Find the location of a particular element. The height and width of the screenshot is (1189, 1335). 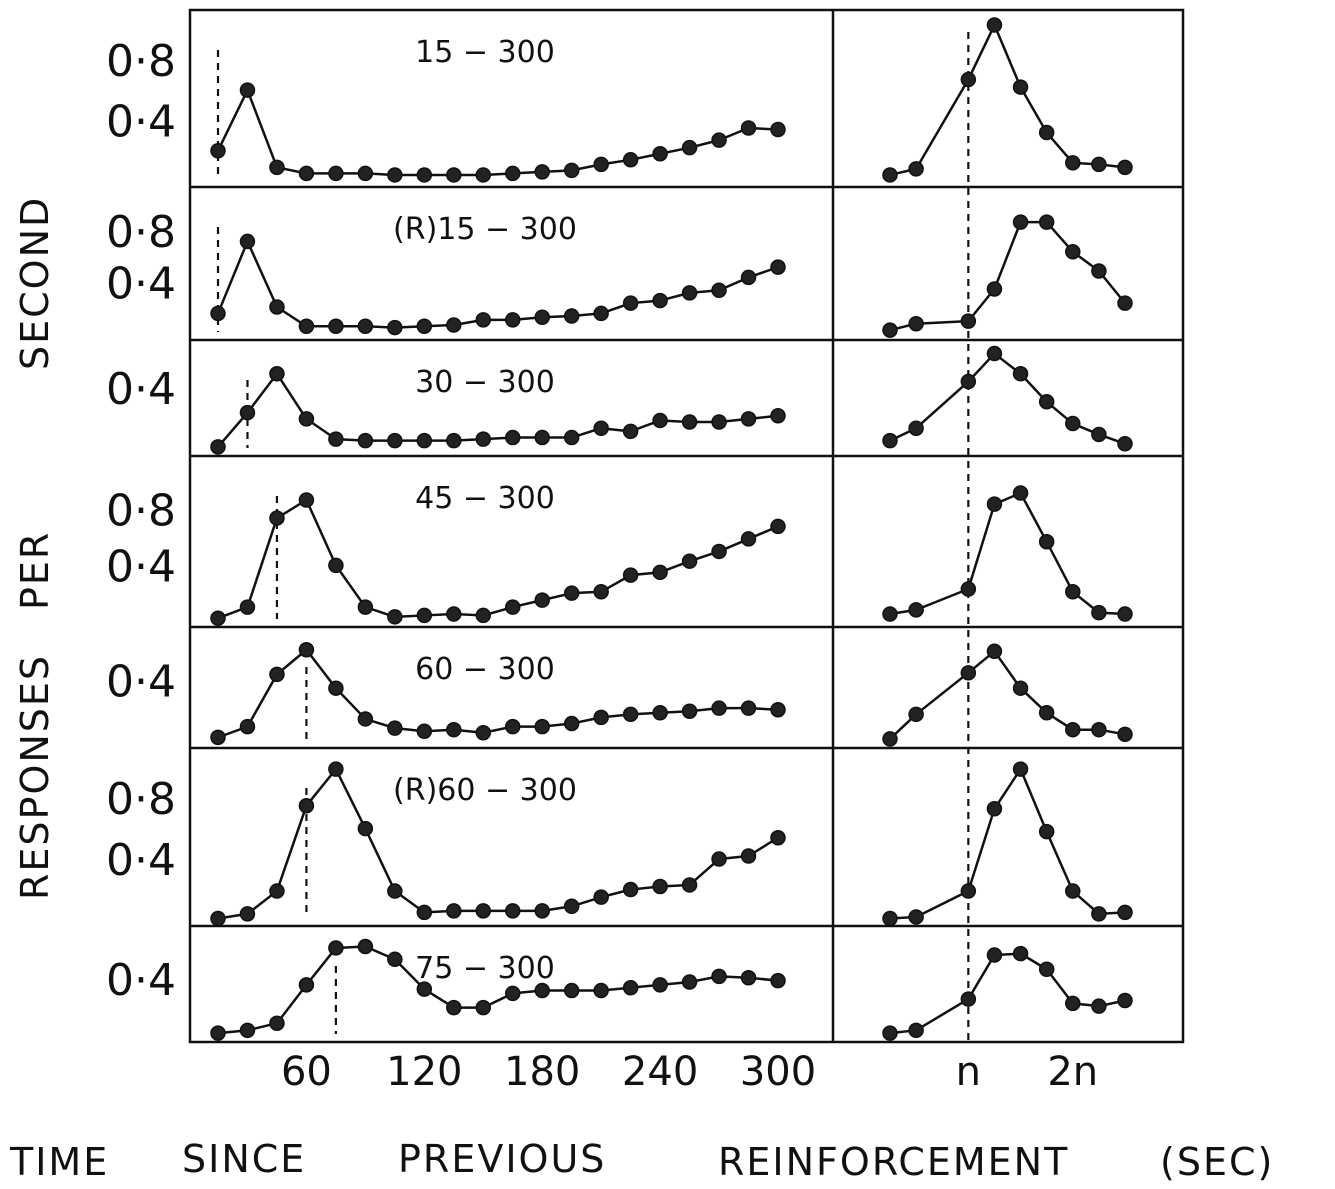

x-tick-label-left: 180 is located at coordinates (542, 1072).